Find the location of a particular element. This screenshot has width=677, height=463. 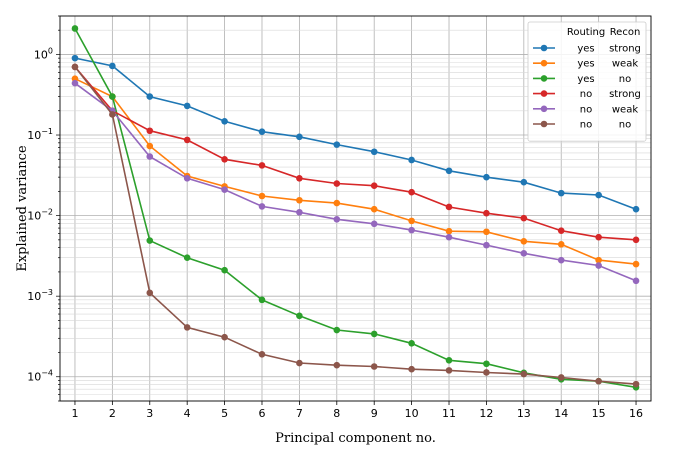

x-tick-label: 10 is located at coordinates (412, 413).